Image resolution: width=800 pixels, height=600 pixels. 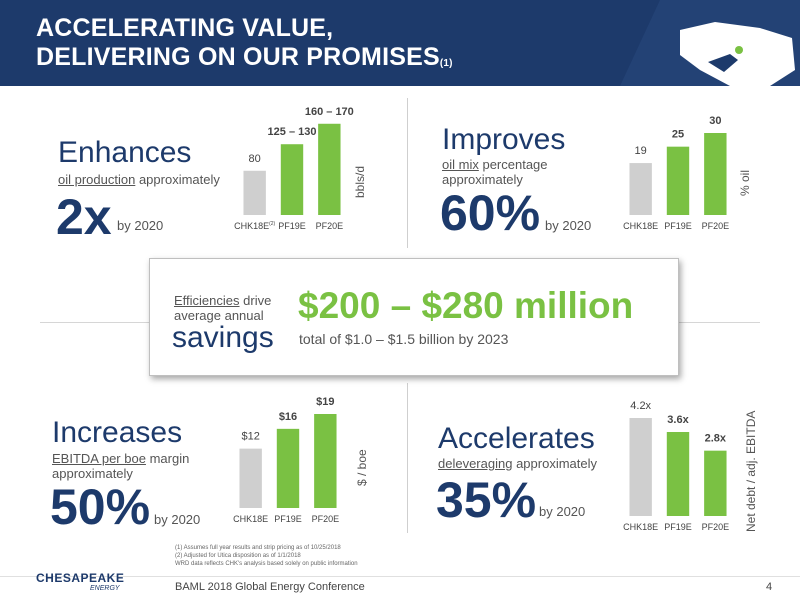 What do you see at coordinates (117, 432) in the screenshot?
I see `panel-title: Increases` at bounding box center [117, 432].